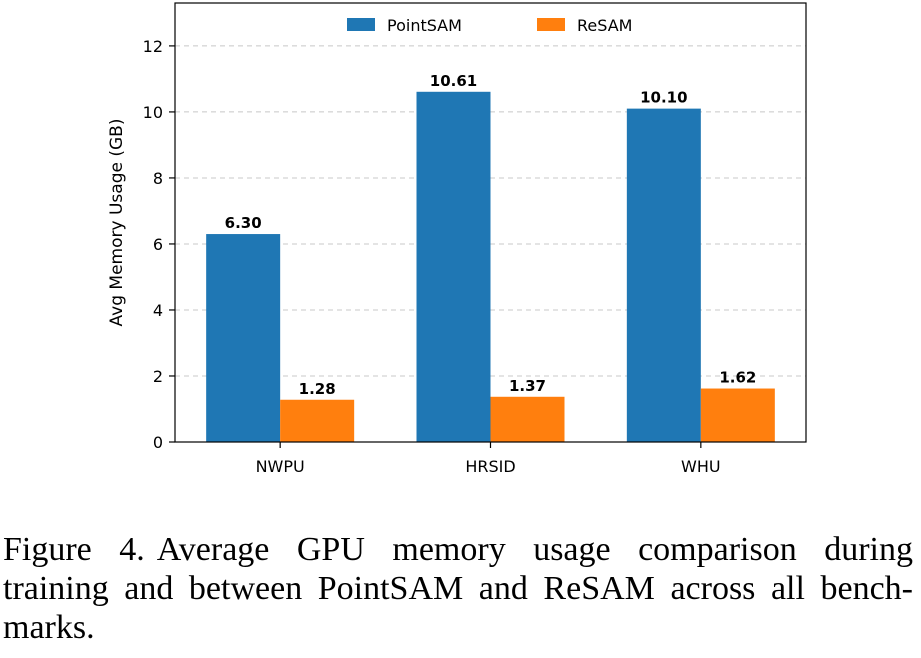 This screenshot has width=921, height=658. Describe the element at coordinates (453, 81) in the screenshot. I see `data-label: 10.61` at that location.